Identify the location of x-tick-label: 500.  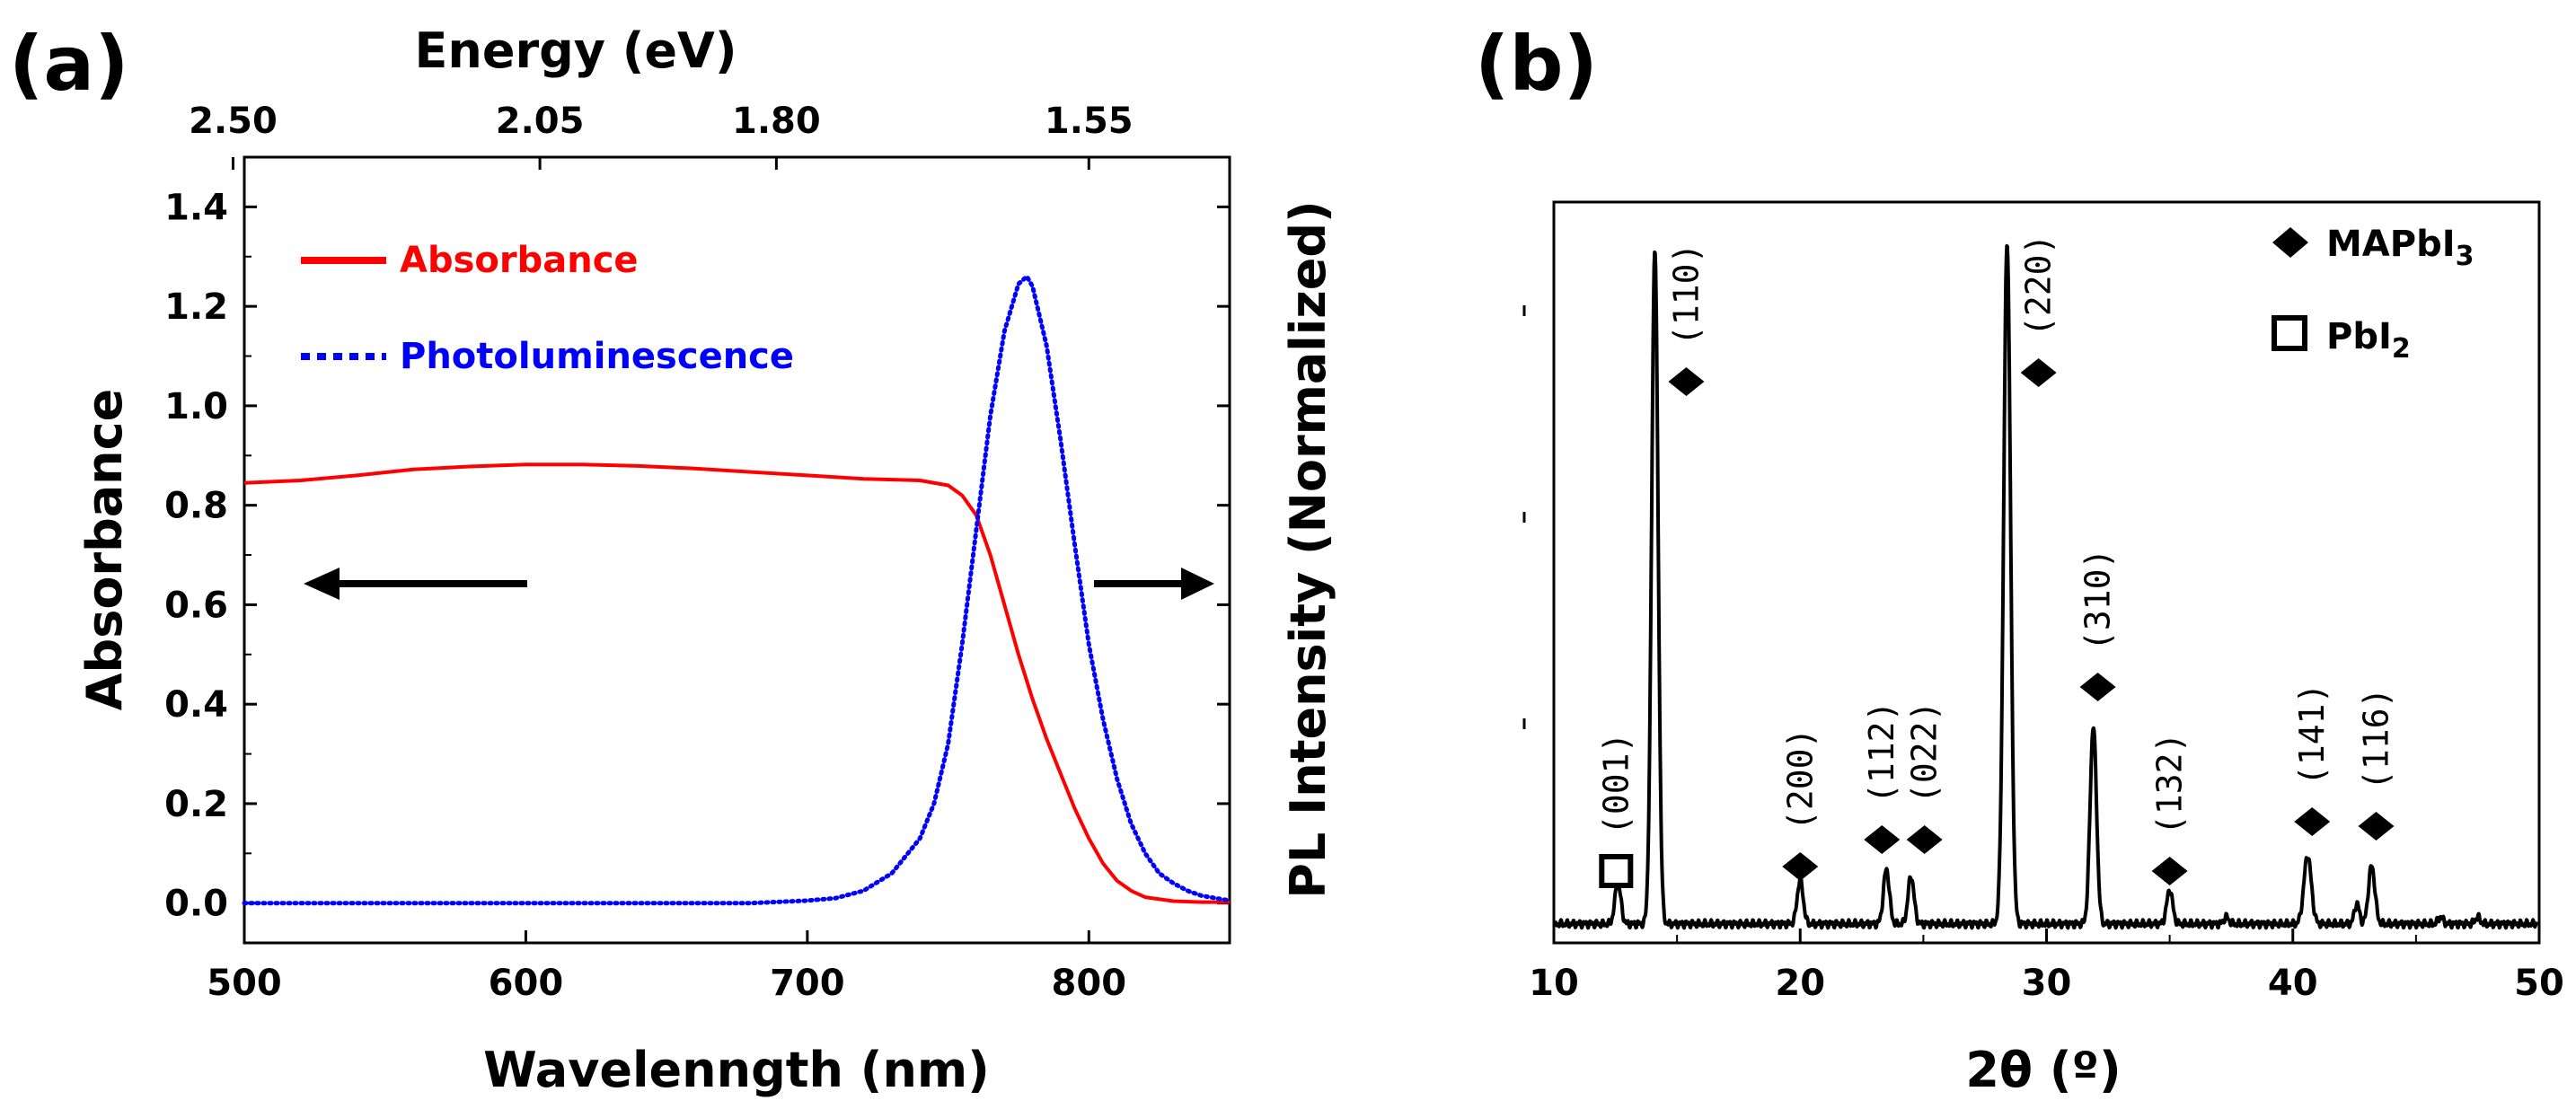
(244, 983).